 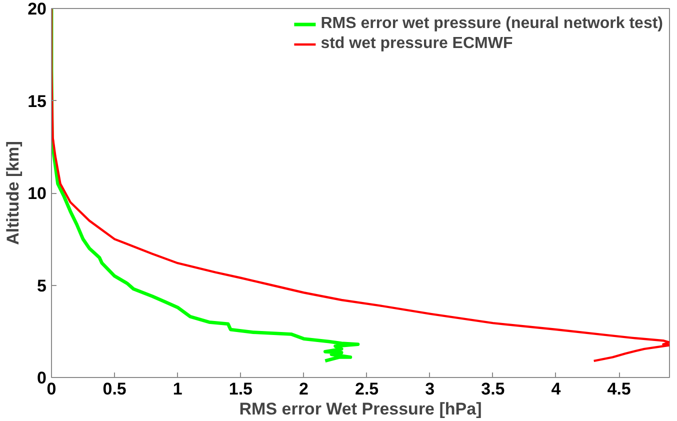 I want to click on x-tick-label: 2.5, so click(x=366, y=389).